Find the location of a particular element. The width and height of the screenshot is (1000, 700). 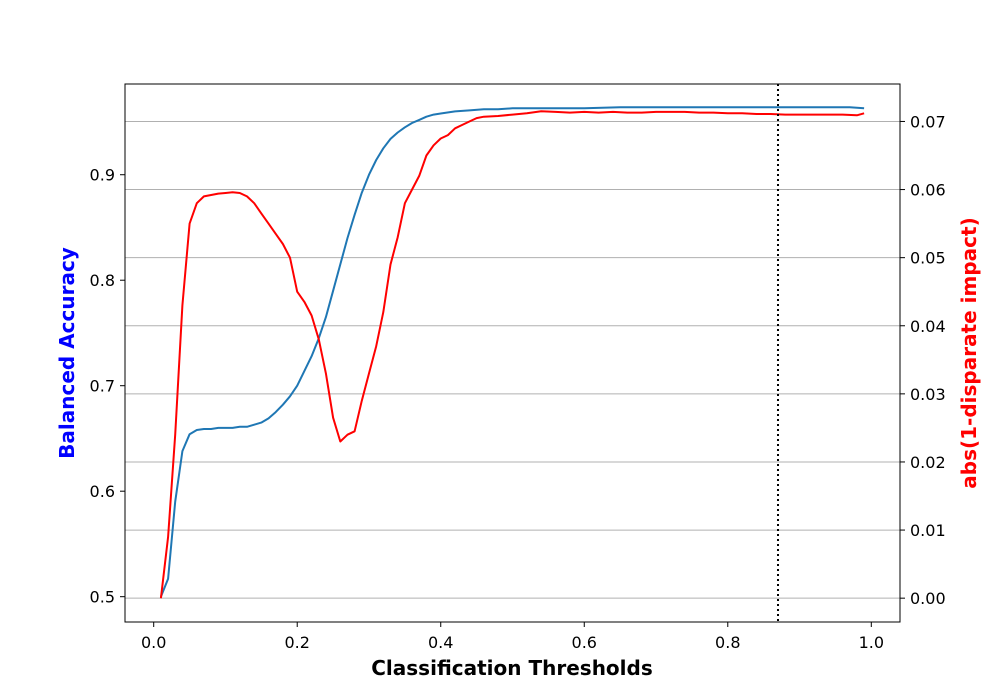

left-y-tick-label: 0.9 is located at coordinates (102, 175).